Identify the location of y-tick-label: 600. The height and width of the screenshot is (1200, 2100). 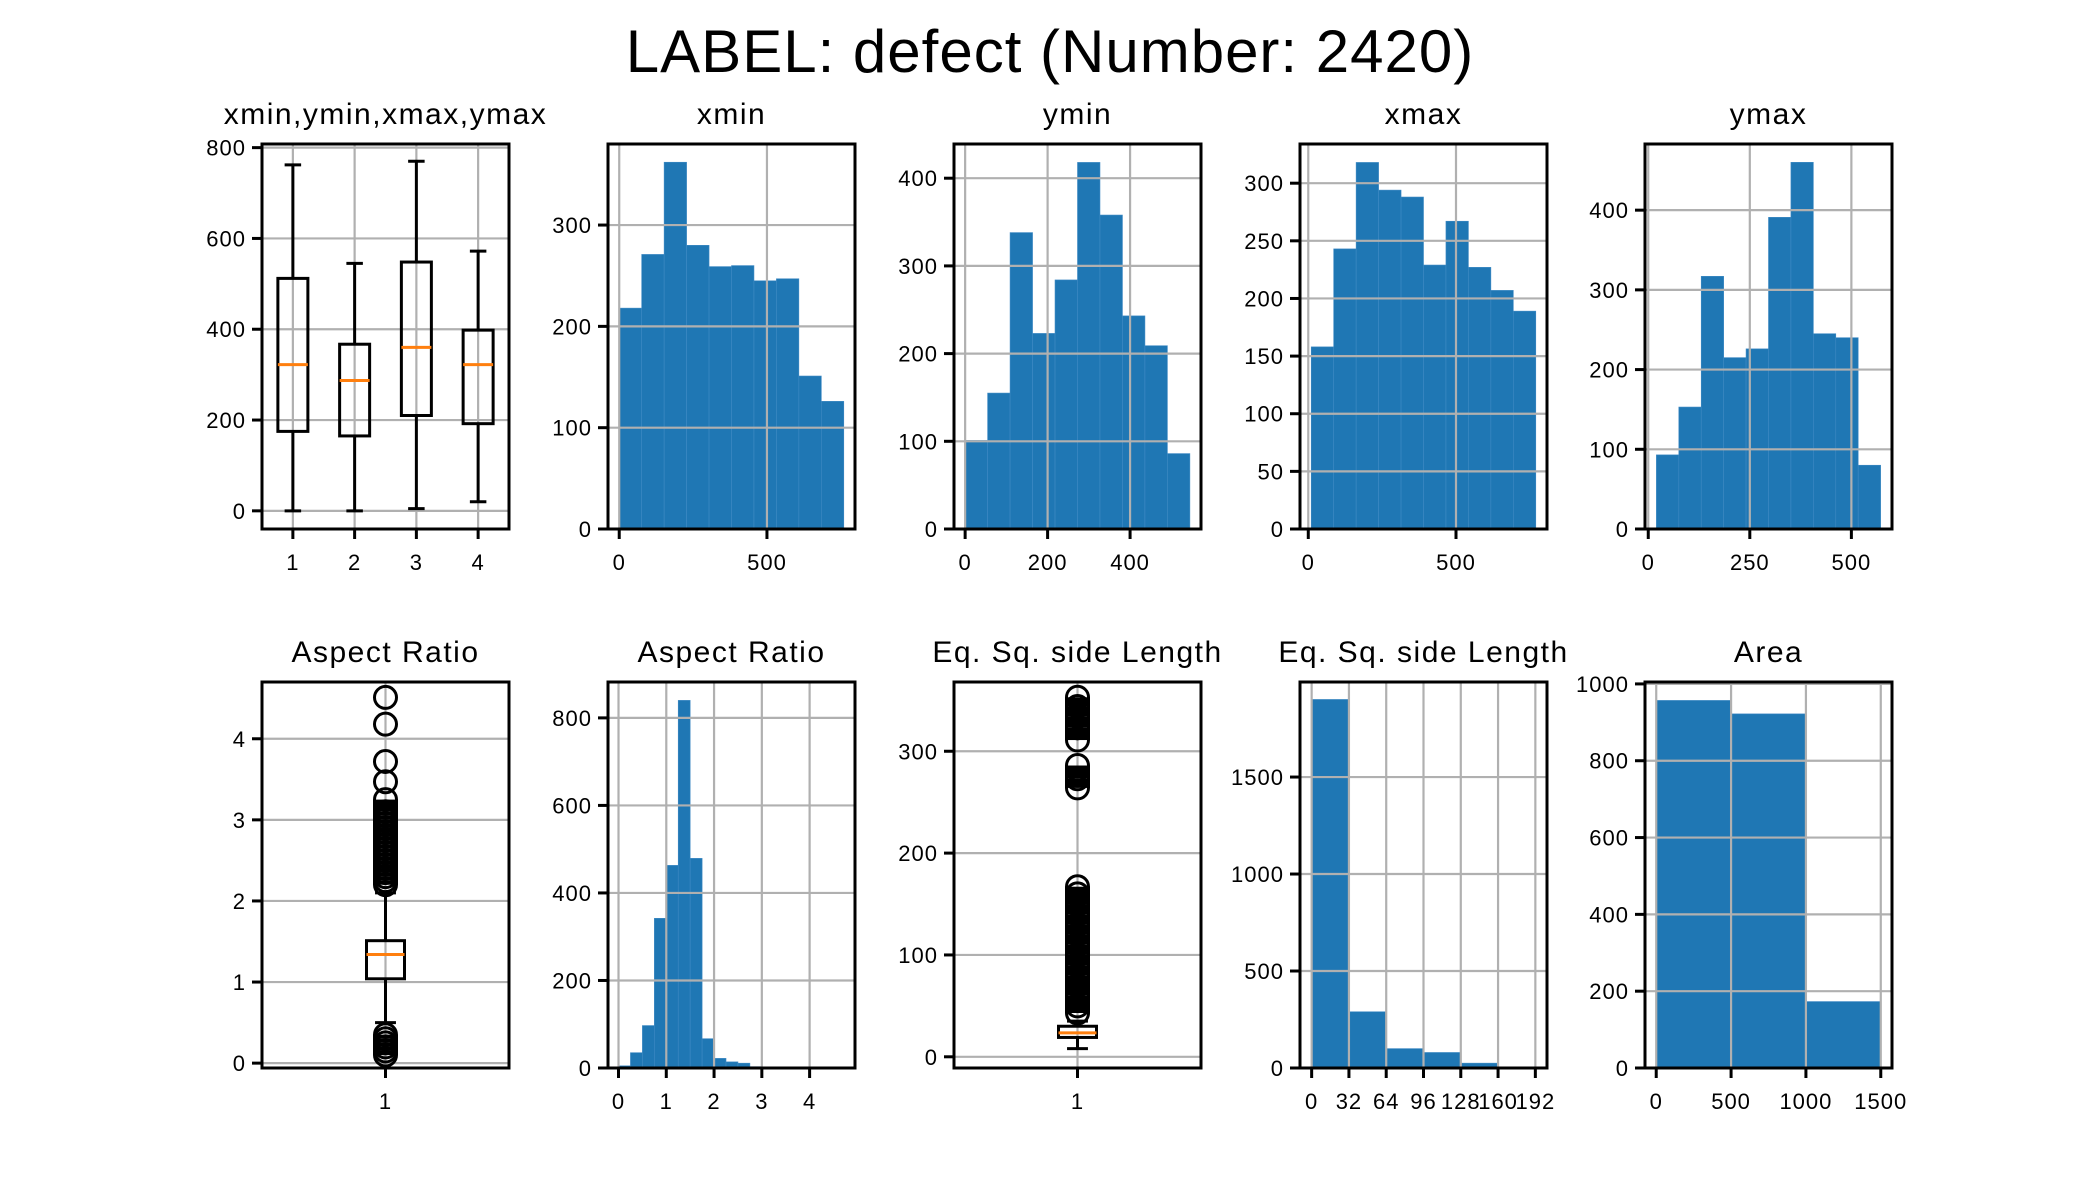
(1609, 838).